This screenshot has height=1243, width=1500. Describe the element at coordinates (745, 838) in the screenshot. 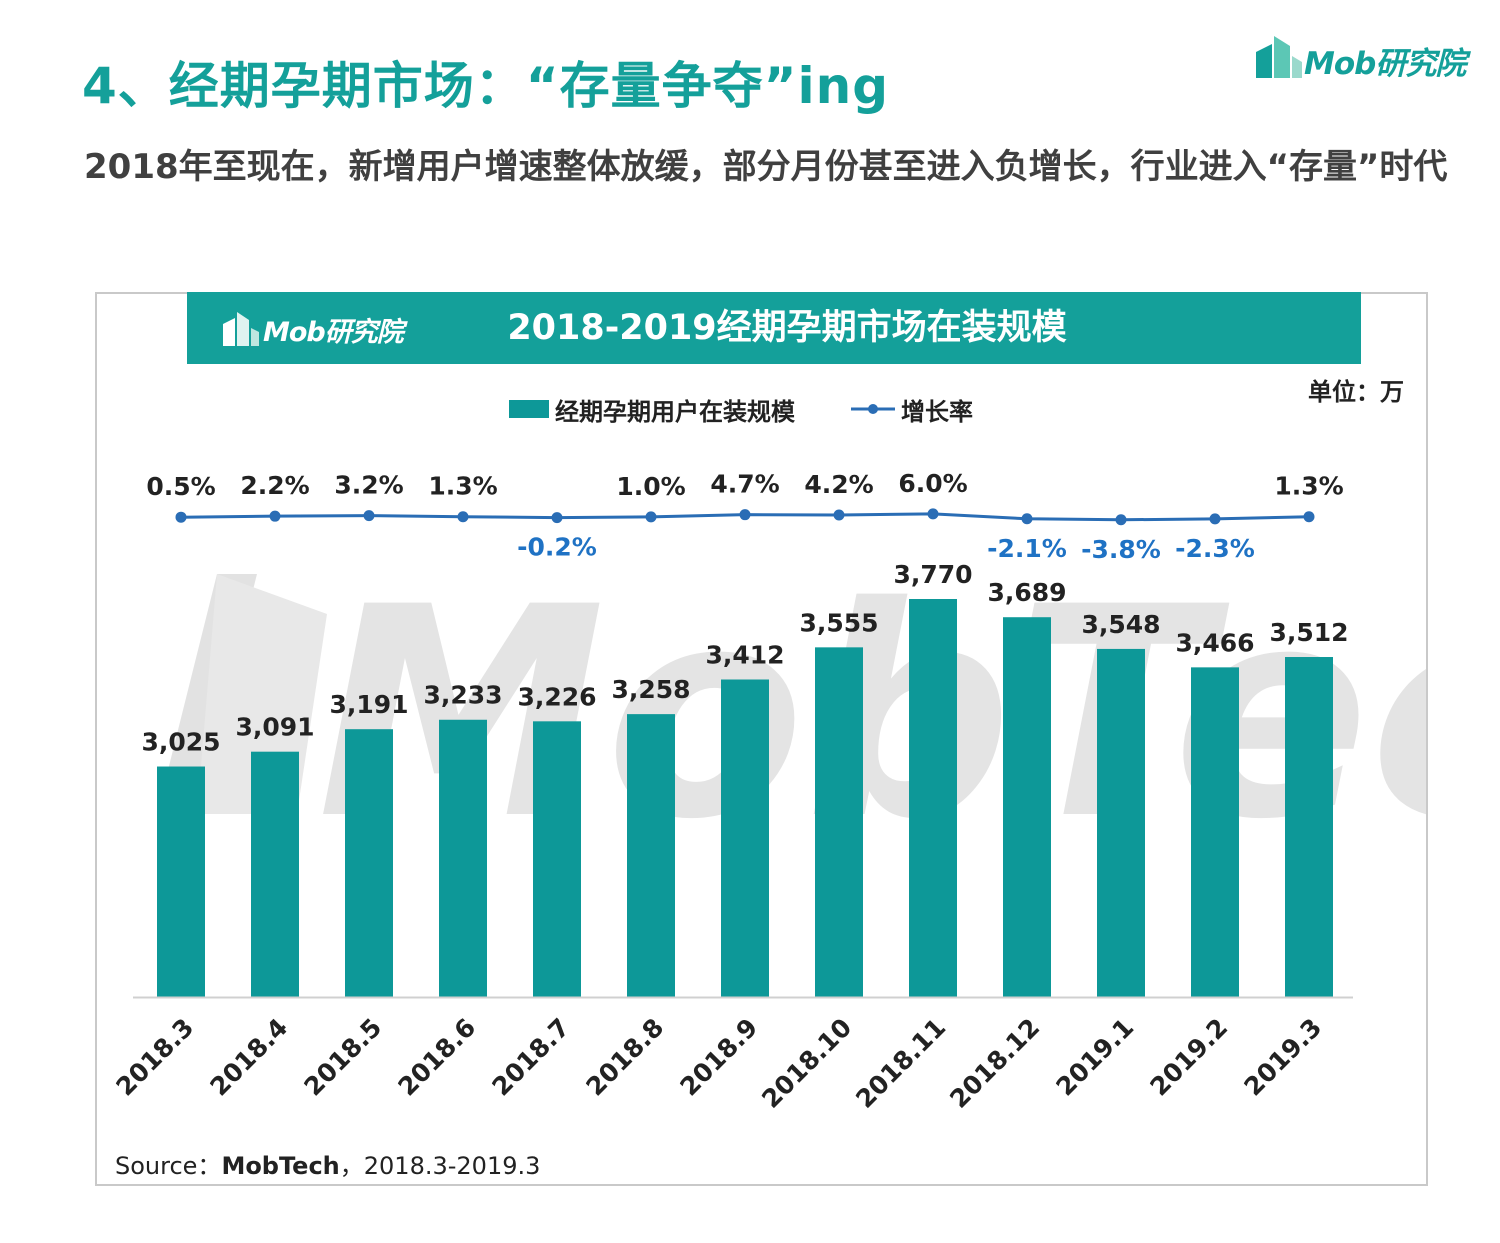

I see `bar-2018.9` at that location.